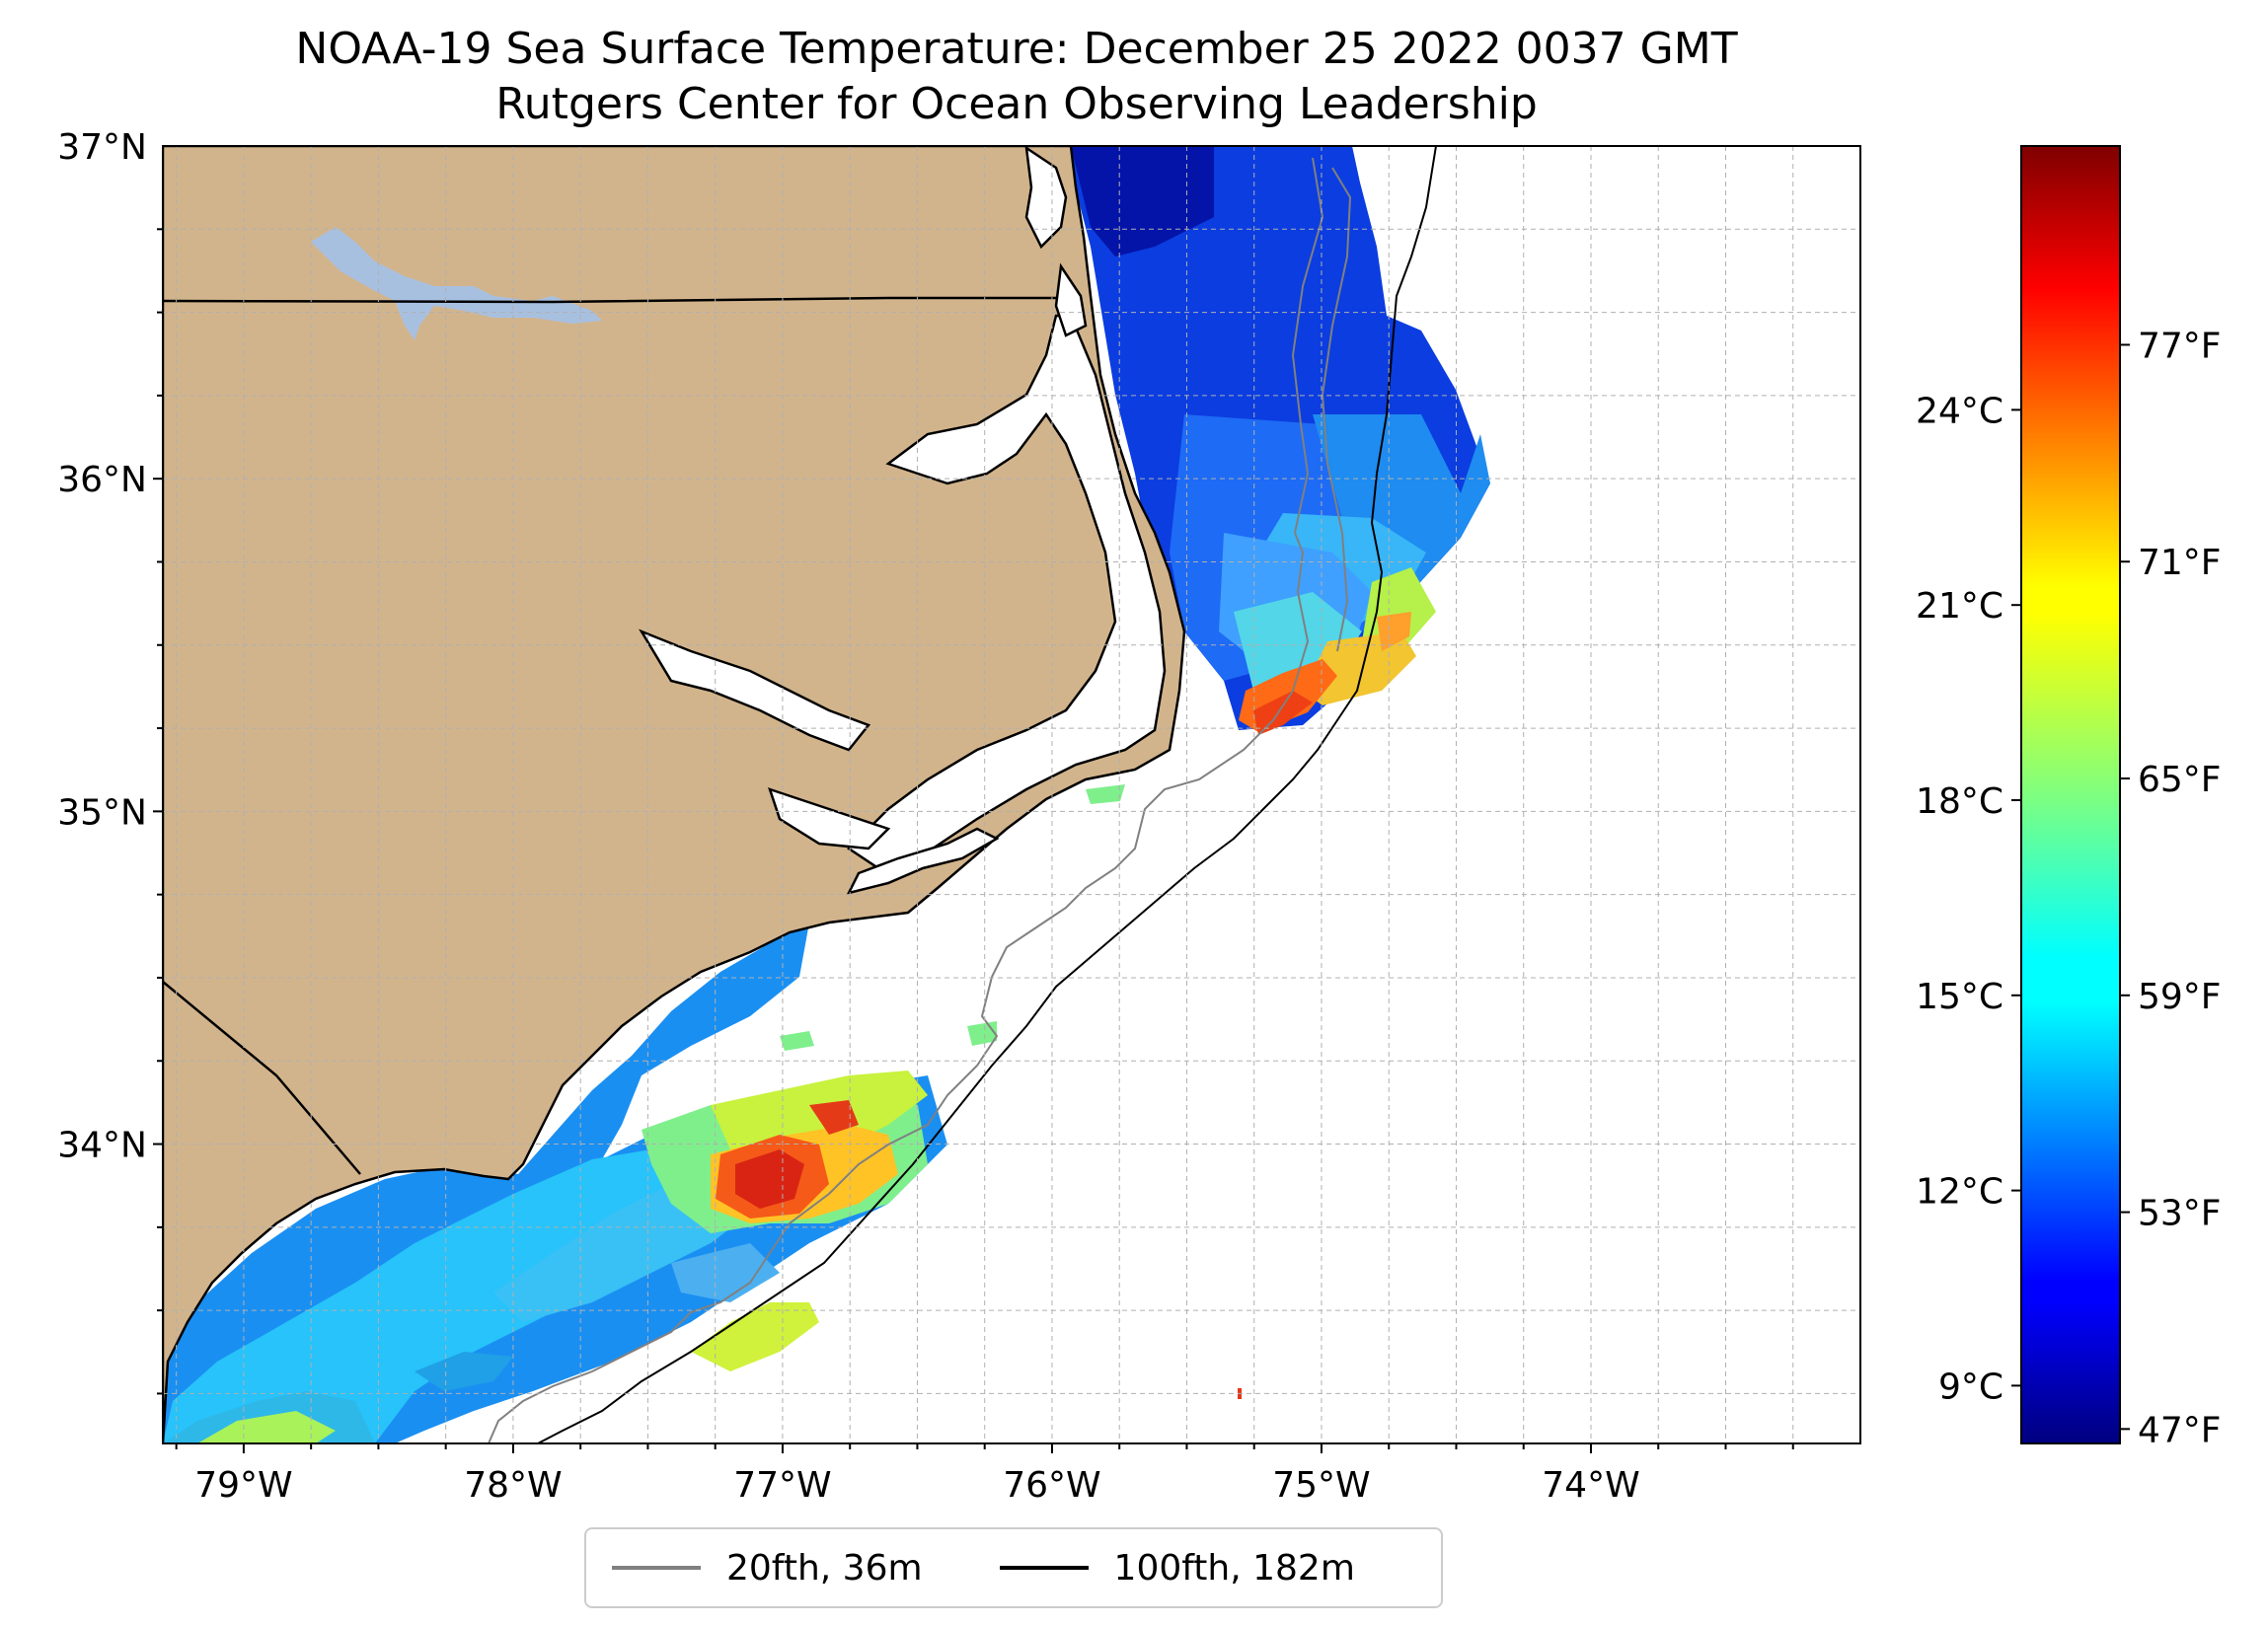 The height and width of the screenshot is (1626, 2268). Describe the element at coordinates (243, 1485) in the screenshot. I see `x-tick-label: 79°W` at that location.